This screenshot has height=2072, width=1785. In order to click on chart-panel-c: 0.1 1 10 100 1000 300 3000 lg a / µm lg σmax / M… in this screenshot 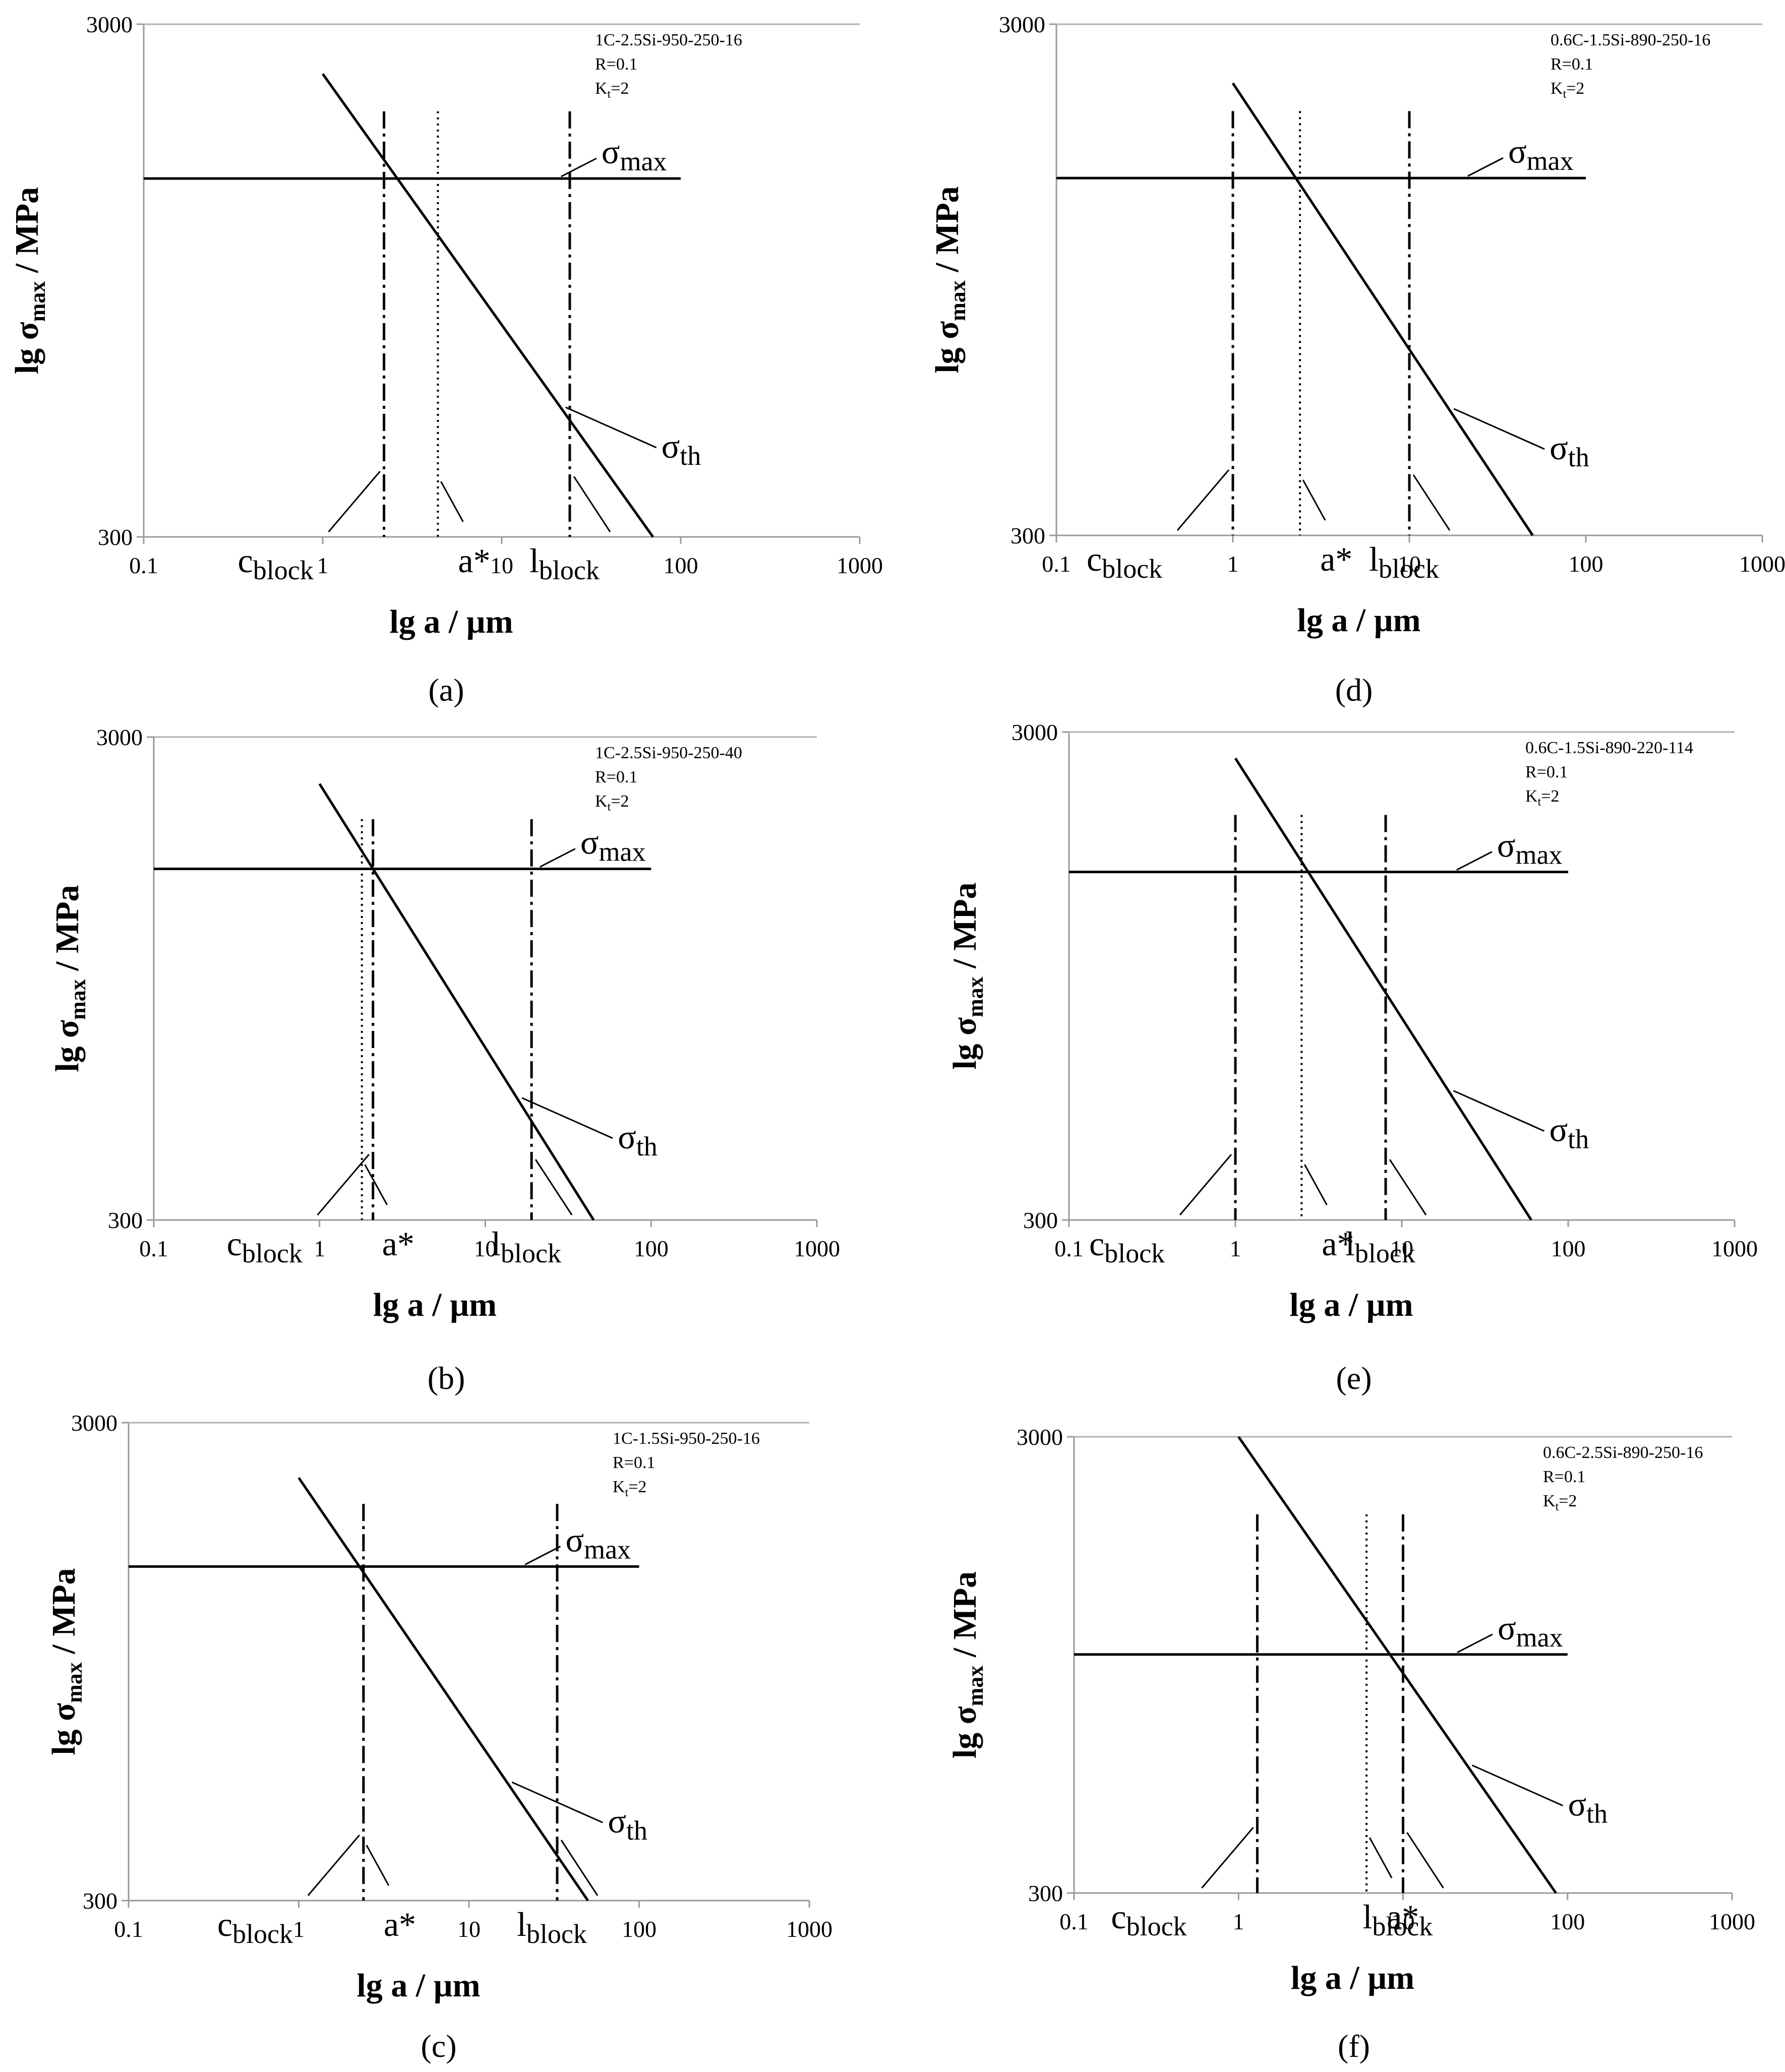, I will do `click(438, 1737)`.